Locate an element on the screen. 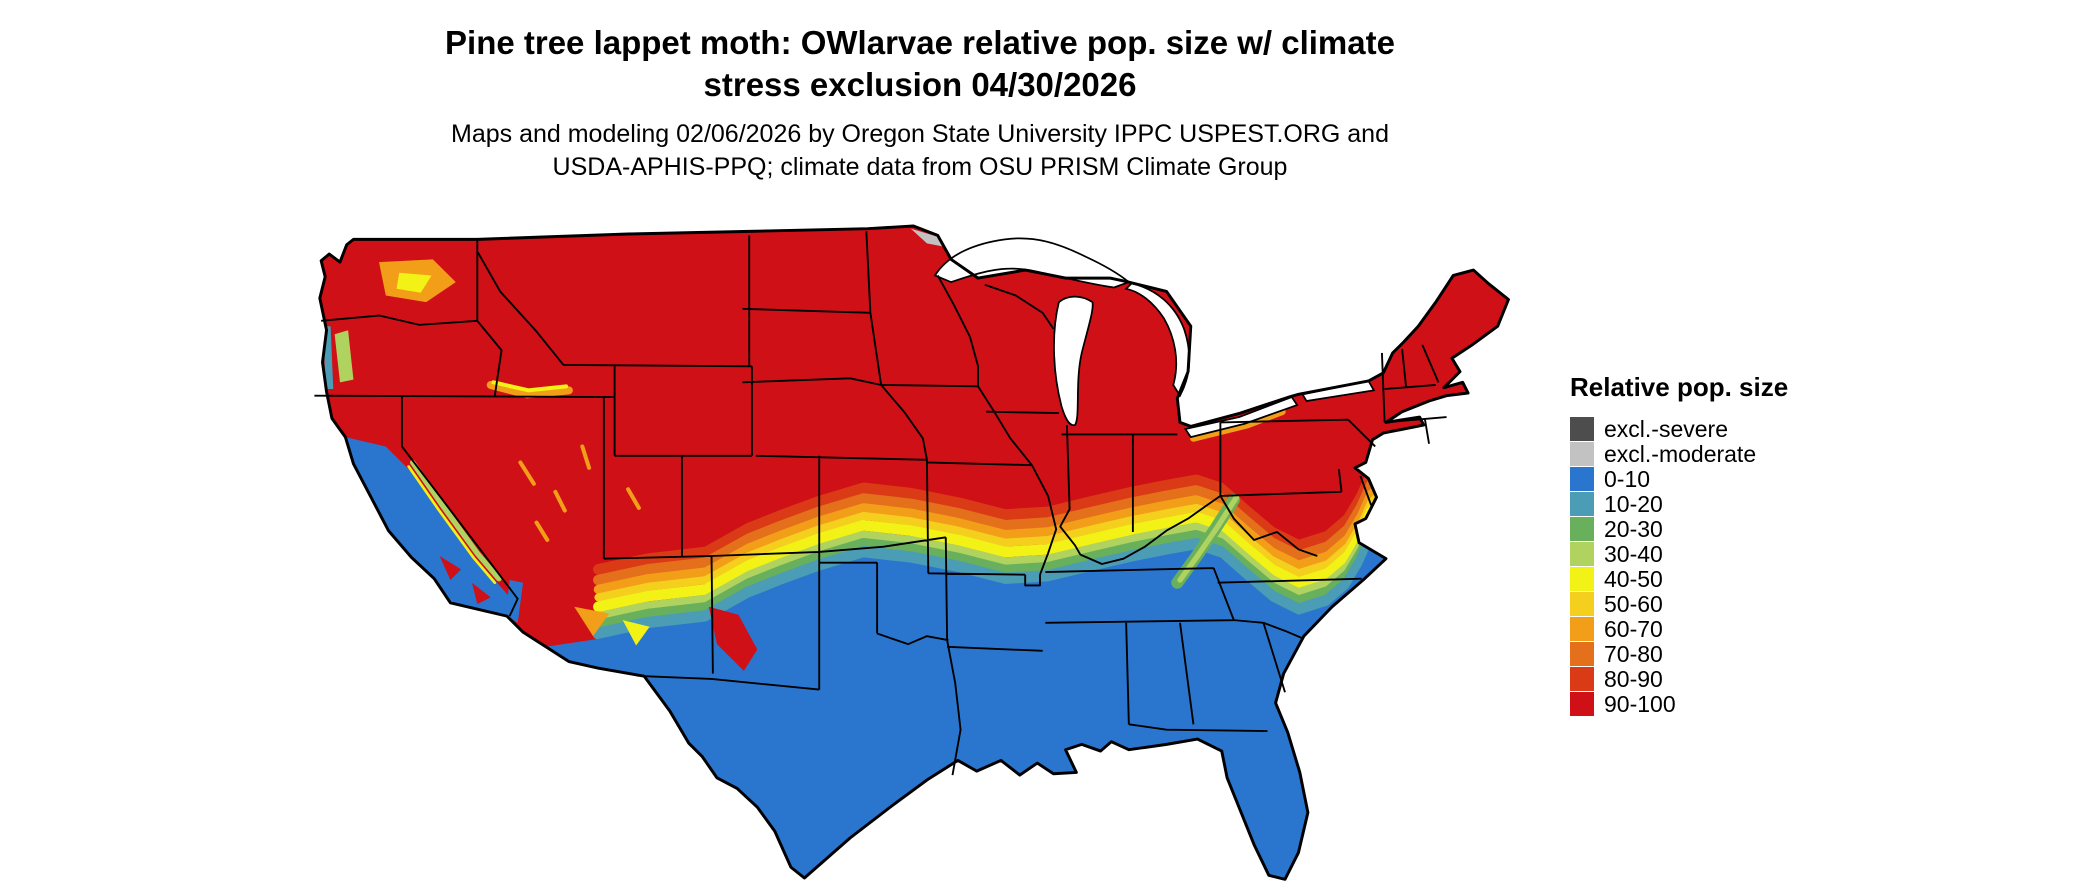  snake-river-arc is located at coordinates (529, 389).